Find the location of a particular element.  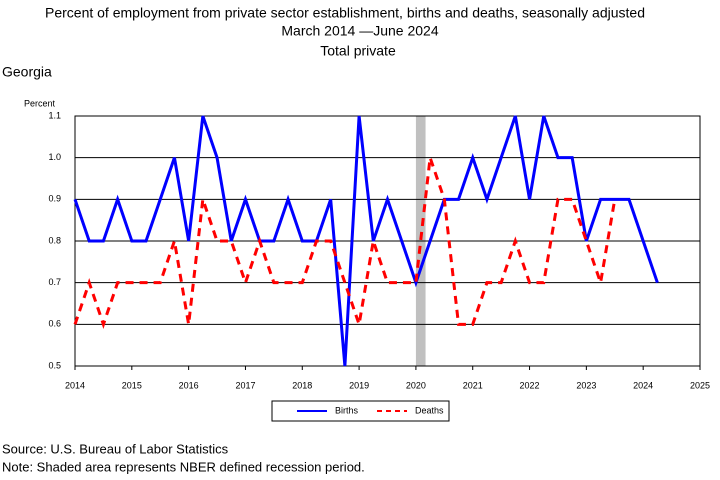

y-tick-label: 0.8 is located at coordinates (54, 240).